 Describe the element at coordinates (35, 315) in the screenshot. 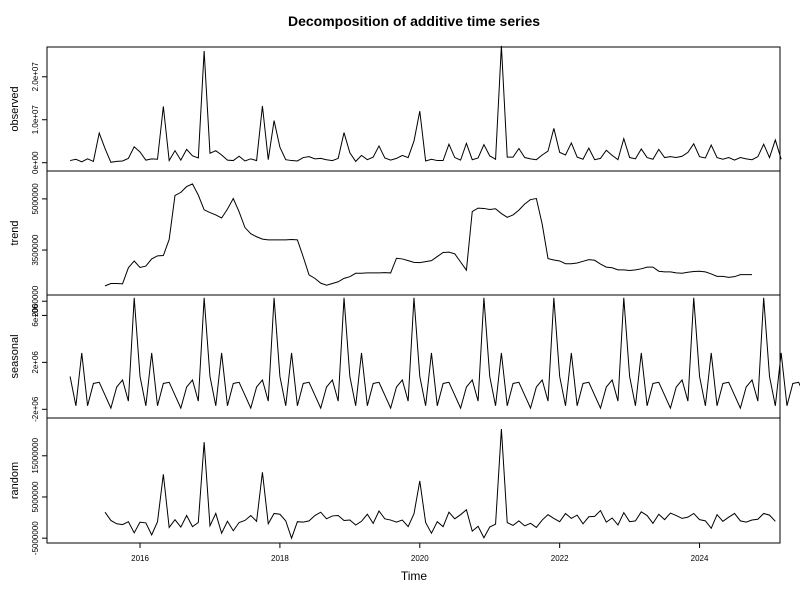

I see `y-tick-label-seasonal: 6e+06` at that location.